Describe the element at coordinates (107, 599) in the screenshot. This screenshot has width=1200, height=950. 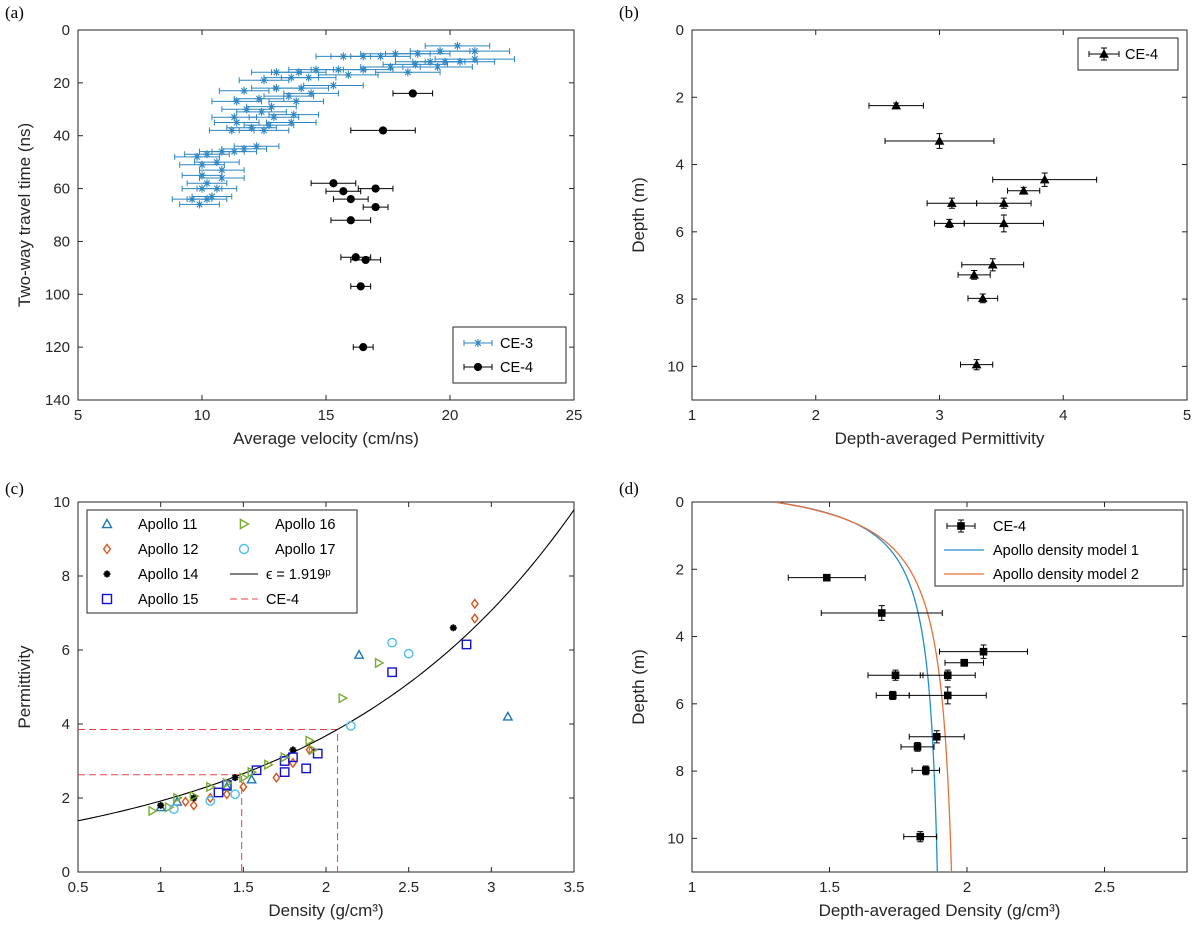
I see `legend-marker-apollo15` at that location.